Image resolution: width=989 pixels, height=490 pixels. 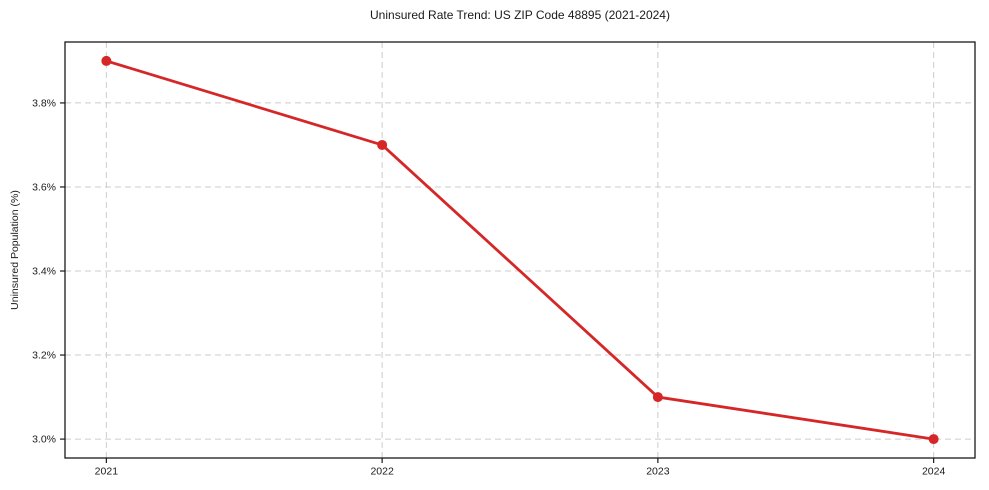 I want to click on y-tick-label: 3.0%, so click(x=44, y=440).